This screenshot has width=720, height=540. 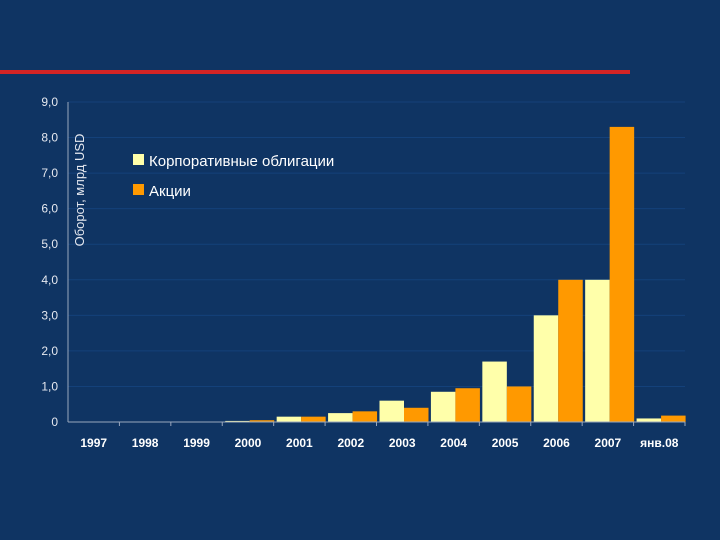 I want to click on y-tick-label: 2,0, so click(x=49, y=351).